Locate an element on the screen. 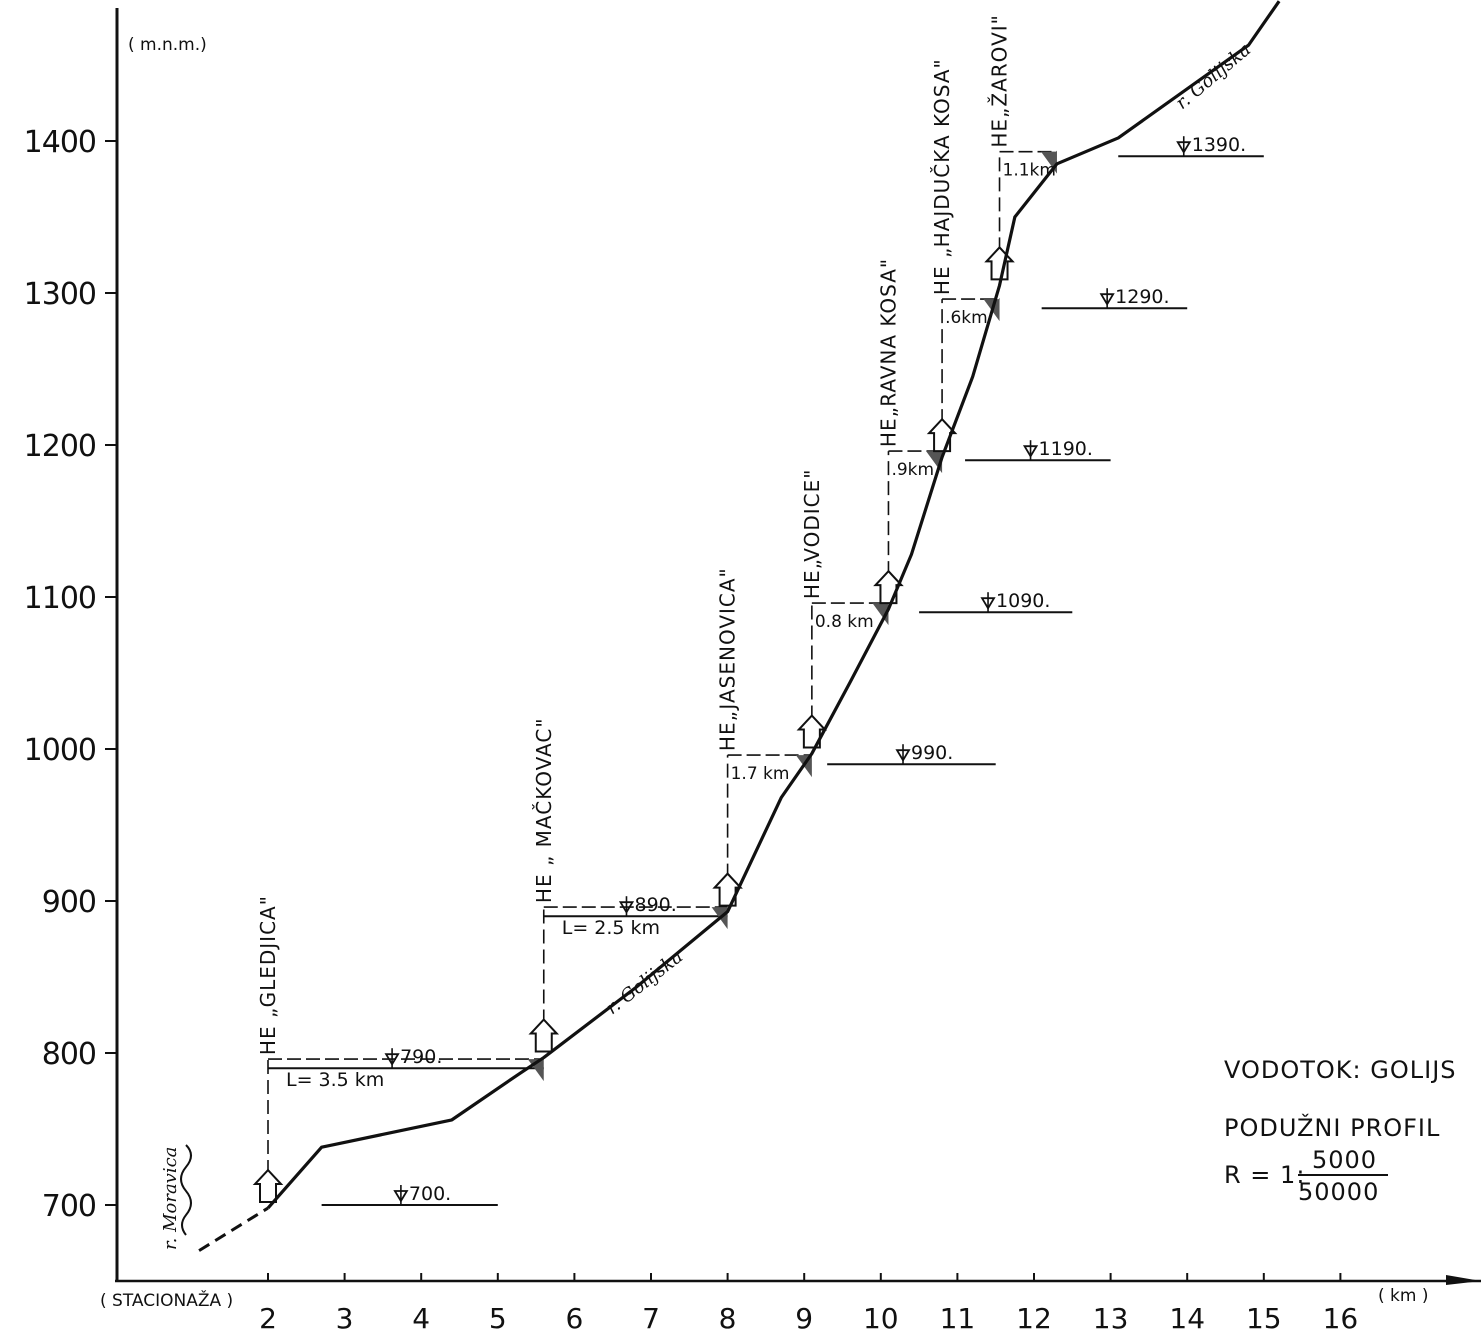 The image size is (1481, 1333). caption-scale-prefix: R = 1: is located at coordinates (1264, 1175).